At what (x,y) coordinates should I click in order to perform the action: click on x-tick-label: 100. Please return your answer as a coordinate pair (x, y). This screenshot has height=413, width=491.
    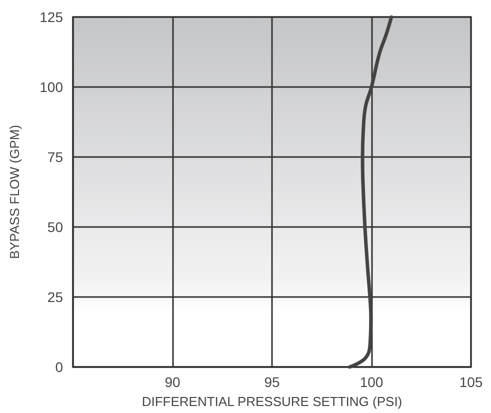
    Looking at the image, I should click on (372, 382).